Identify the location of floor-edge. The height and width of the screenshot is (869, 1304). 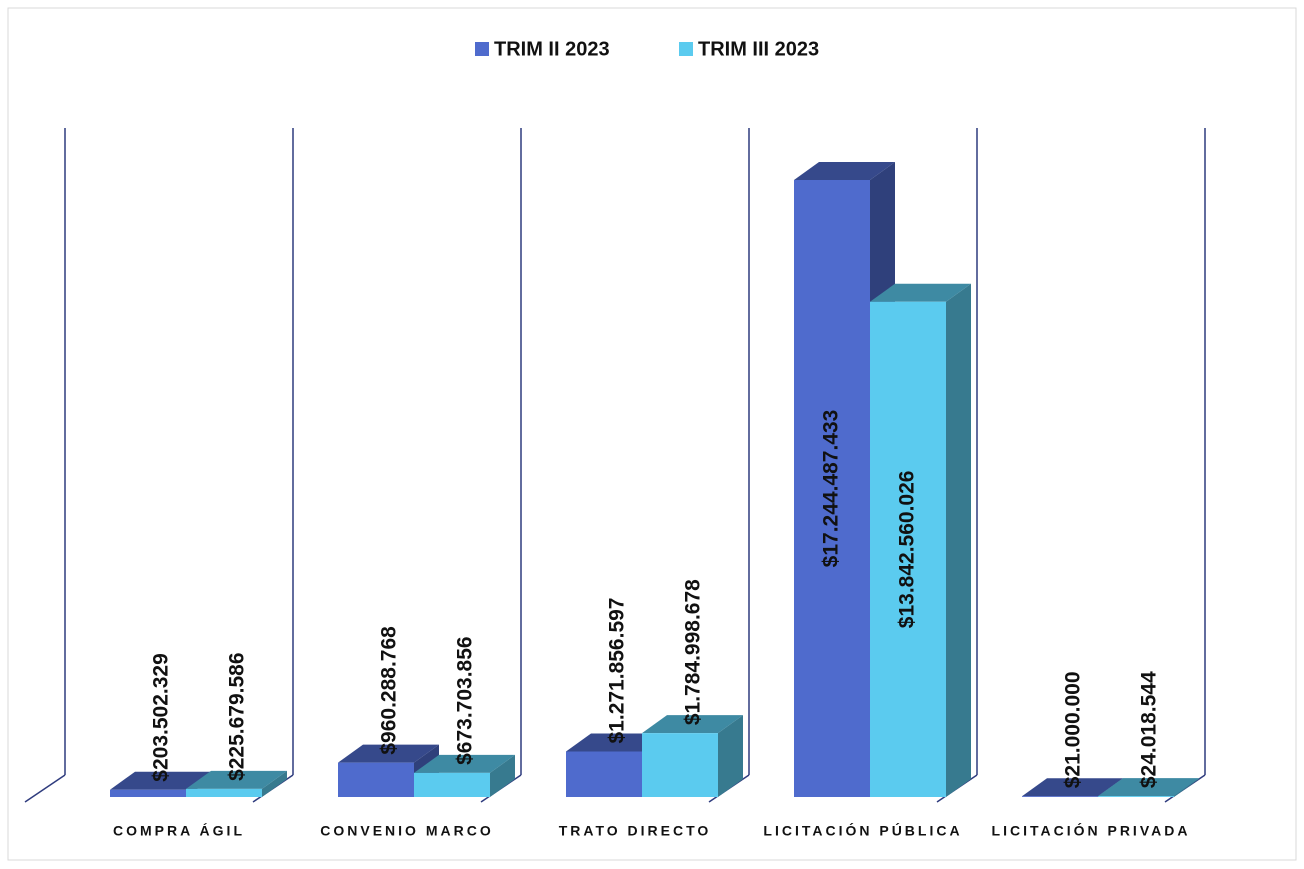
(45, 788).